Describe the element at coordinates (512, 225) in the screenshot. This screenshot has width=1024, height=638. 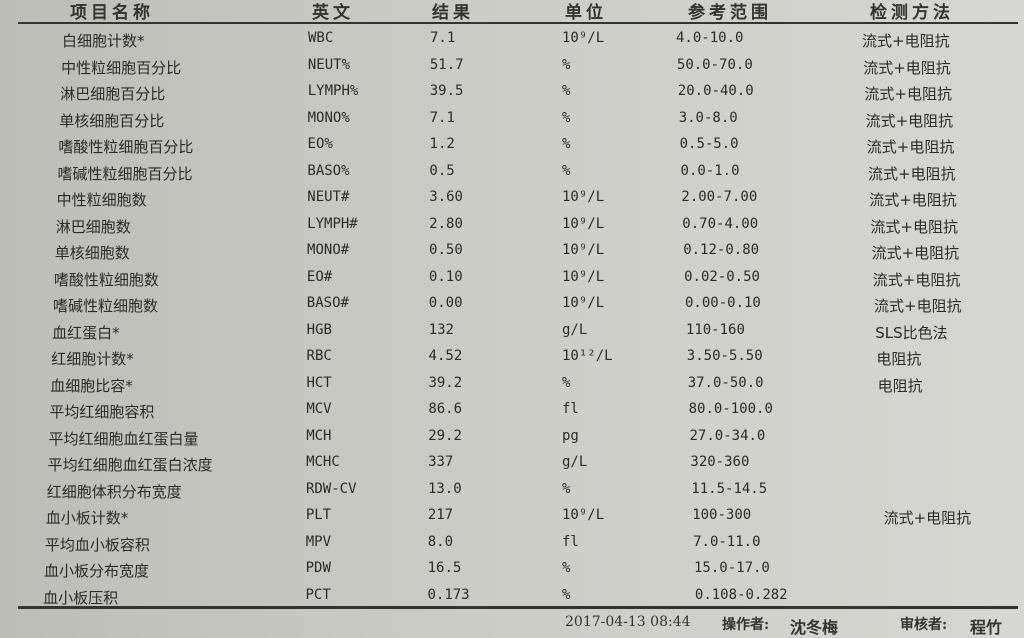
I see `table-row: 淋巴细胞数 LYMPH# 2.80 10⁹/L 0.70-4.00 流式+电阻抗` at that location.